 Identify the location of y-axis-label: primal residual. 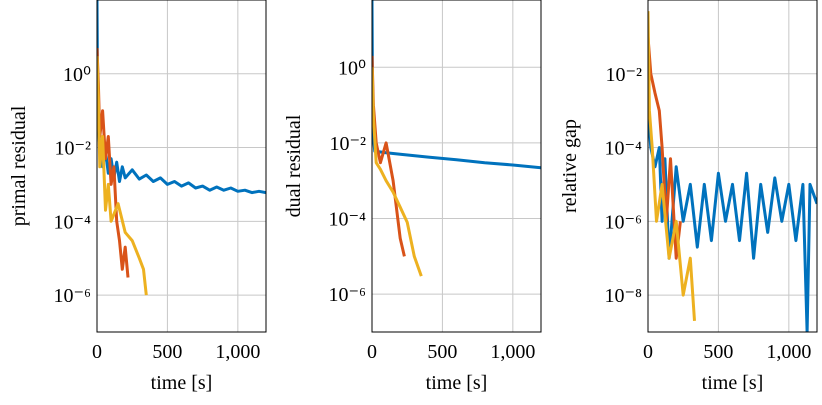
(19, 165).